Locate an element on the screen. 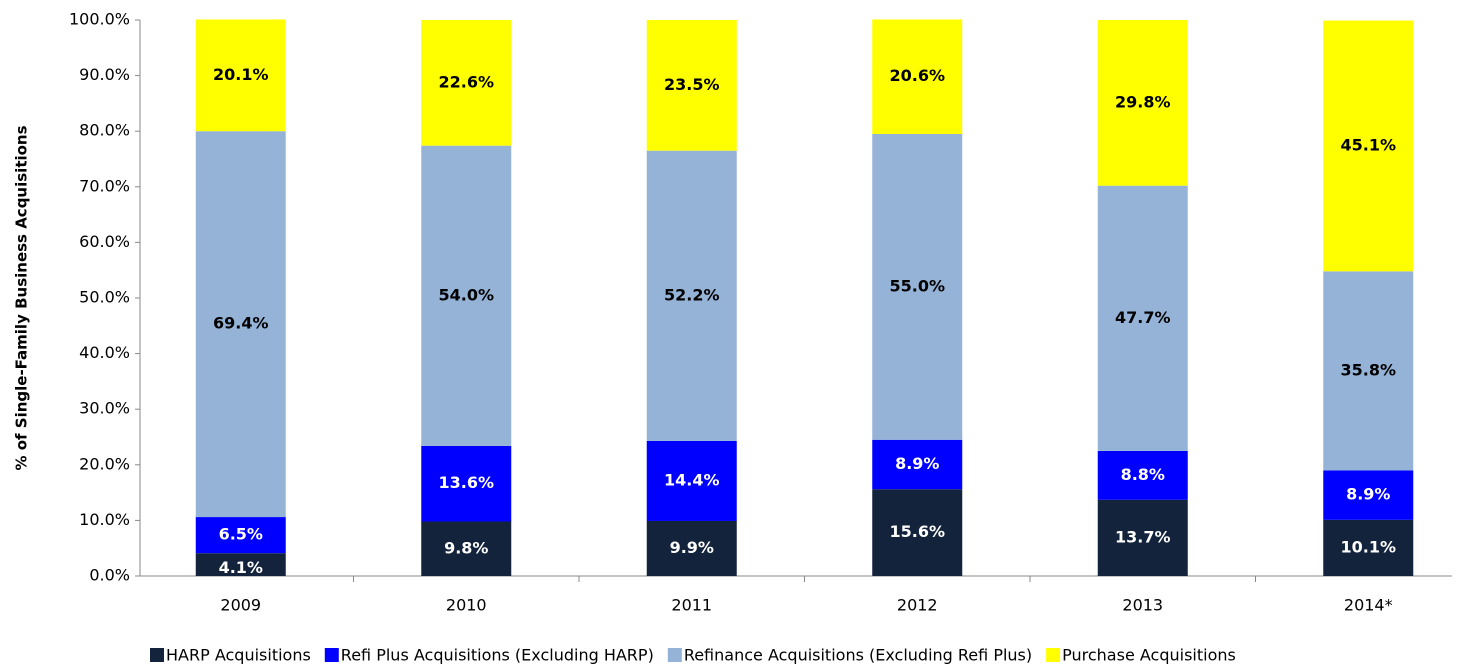  legend-label: Purchase Acquisitions is located at coordinates (1149, 655).